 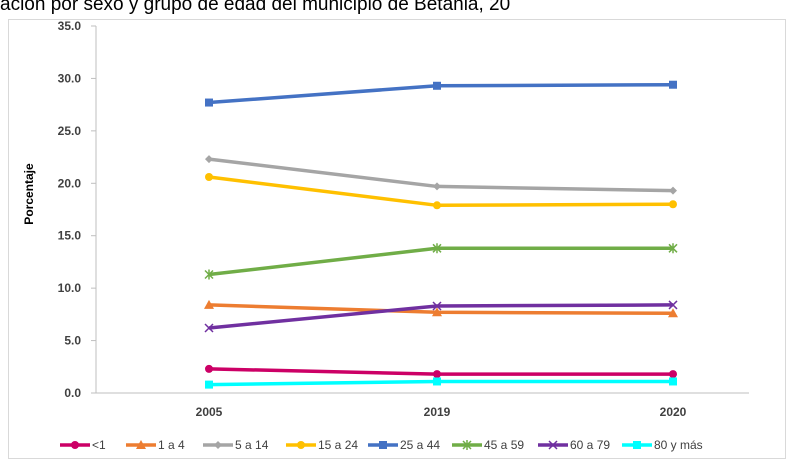 What do you see at coordinates (673, 412) in the screenshot?
I see `x-tick-label: 2020` at bounding box center [673, 412].